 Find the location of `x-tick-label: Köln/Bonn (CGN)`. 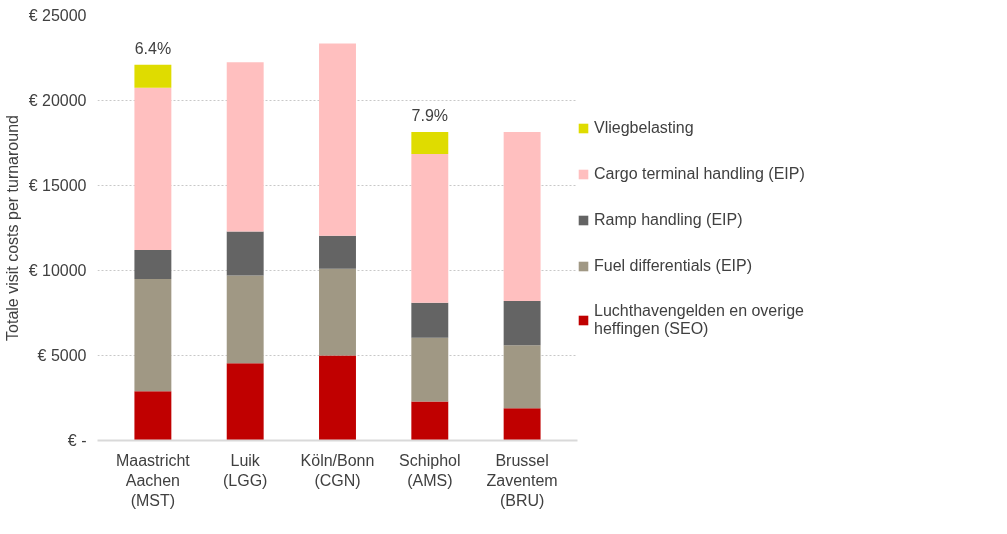

x-tick-label: Köln/Bonn (CGN) is located at coordinates (337, 470).